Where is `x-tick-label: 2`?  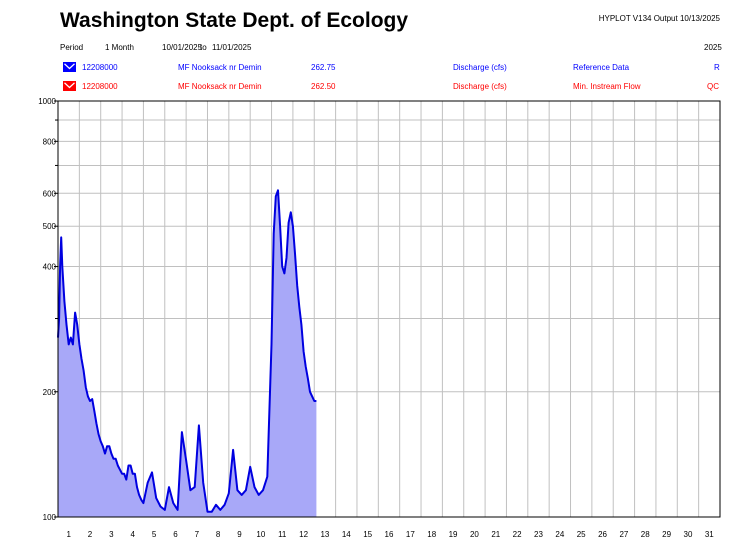 x-tick-label: 2 is located at coordinates (90, 534).